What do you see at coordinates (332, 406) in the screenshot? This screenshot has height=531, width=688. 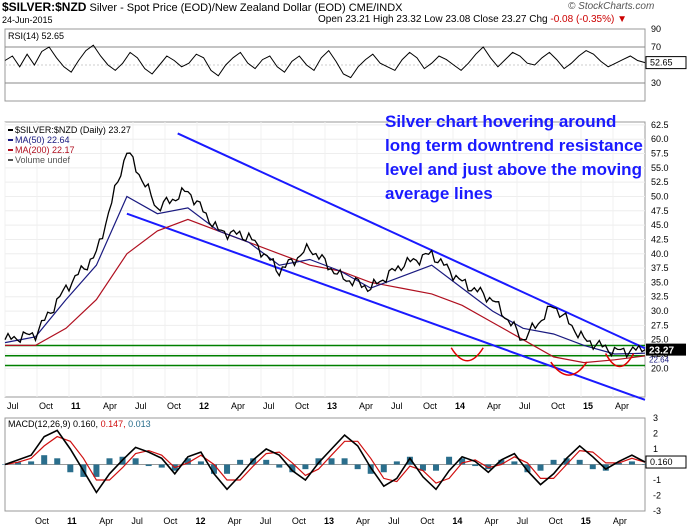 I see `price-x-tick-label: 13` at bounding box center [332, 406].